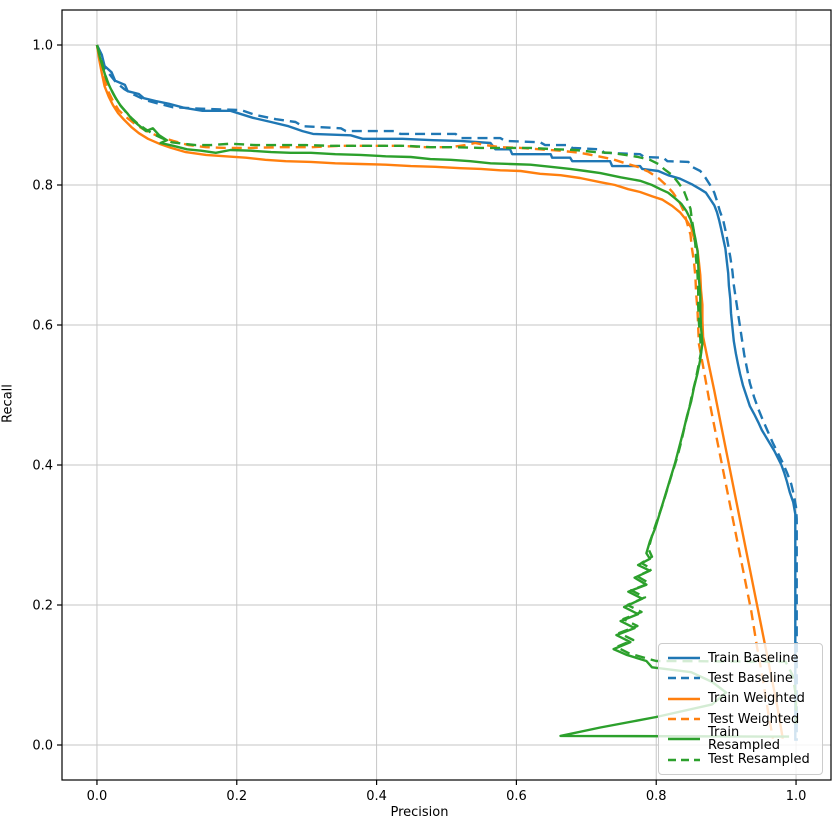 Image resolution: width=839 pixels, height=833 pixels. Describe the element at coordinates (42, 186) in the screenshot. I see `y-tick-label: 0.8` at that location.